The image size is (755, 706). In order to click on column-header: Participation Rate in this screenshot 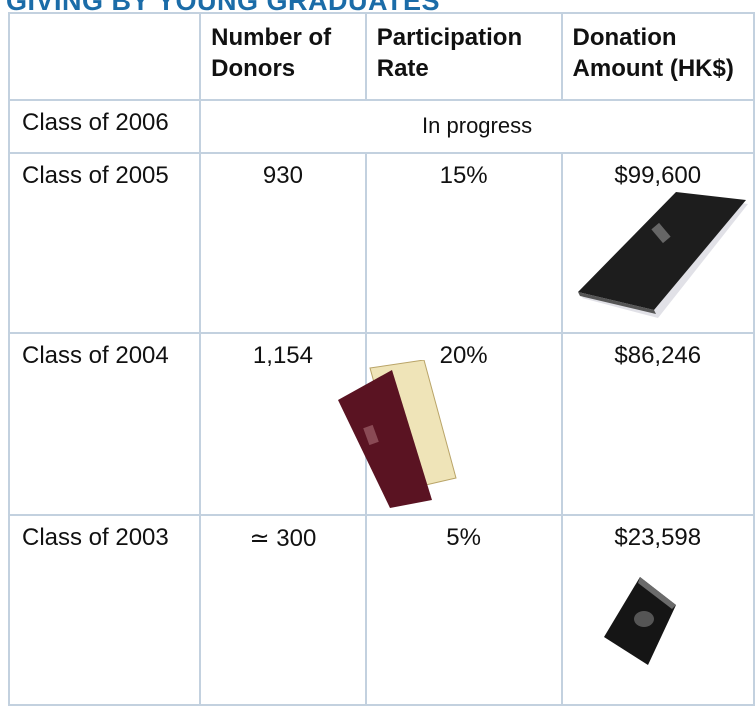, I will do `click(463, 56)`.